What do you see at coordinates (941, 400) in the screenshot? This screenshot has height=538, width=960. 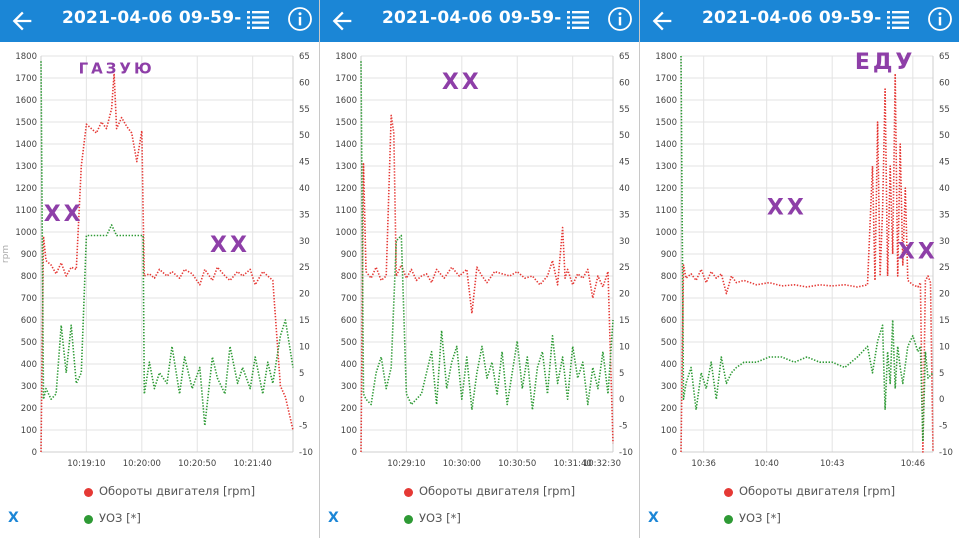 I see `y2-tick-label: 0` at bounding box center [941, 400].